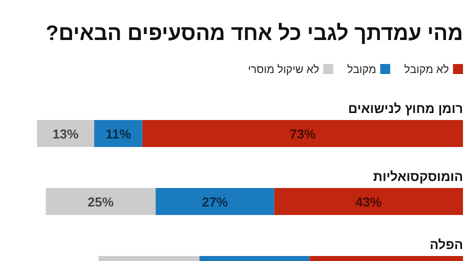 This screenshot has width=466, height=261. I want to click on legend-label: לא שיקול מוסרי, so click(284, 70).